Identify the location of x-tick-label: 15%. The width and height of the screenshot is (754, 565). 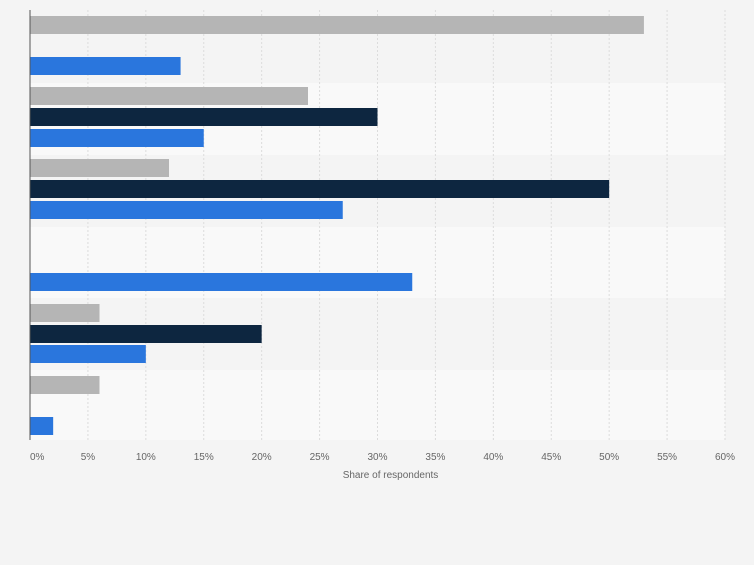
(204, 457).